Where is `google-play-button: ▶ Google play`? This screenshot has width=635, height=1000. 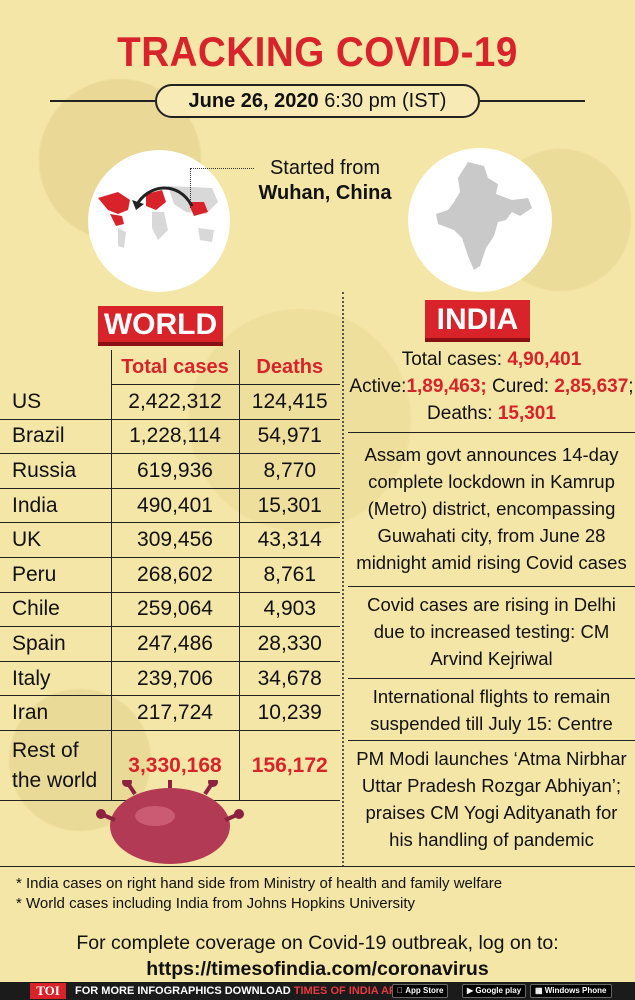 google-play-button: ▶ Google play is located at coordinates (494, 991).